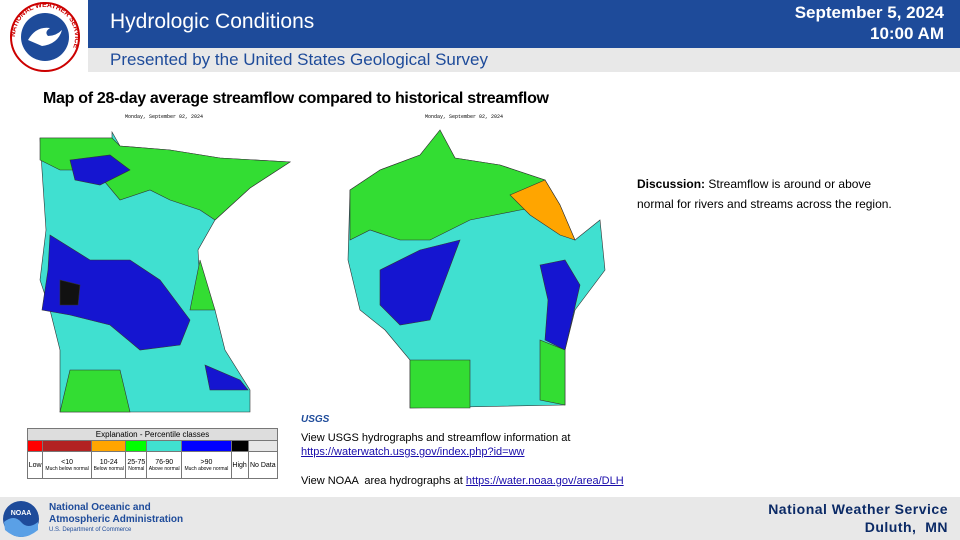  I want to click on legend-cell: Low, so click(35, 465).